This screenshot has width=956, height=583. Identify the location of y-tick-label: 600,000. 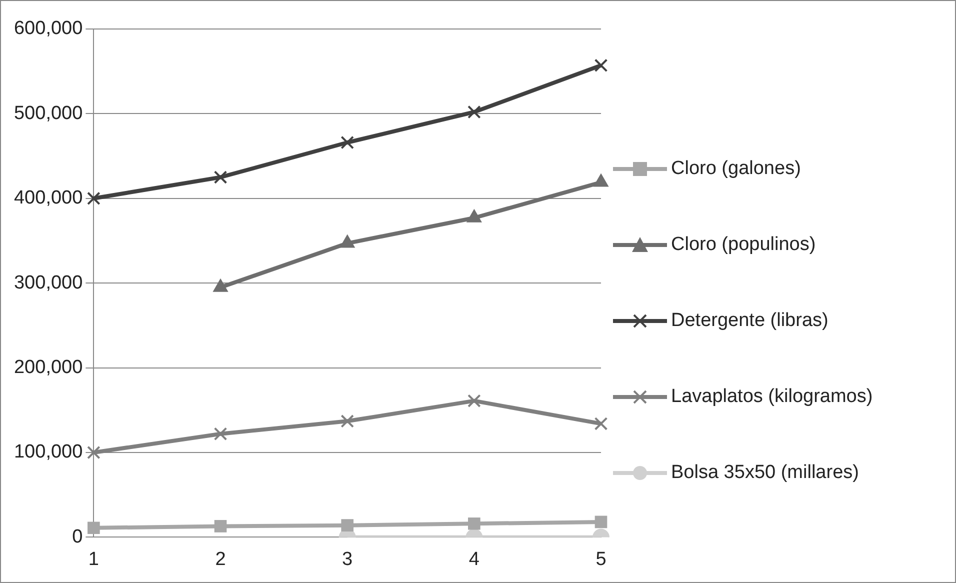
(48, 29).